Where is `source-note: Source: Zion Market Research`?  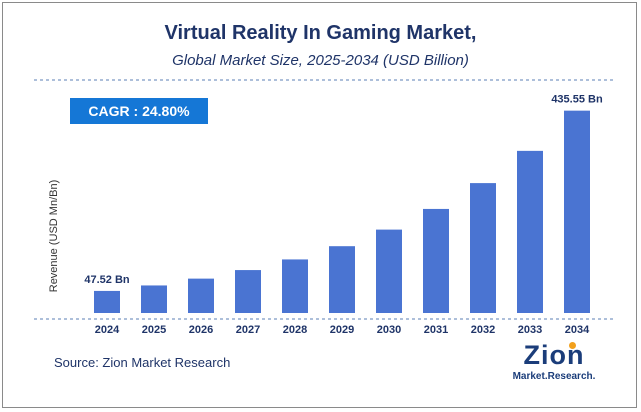
source-note: Source: Zion Market Research is located at coordinates (142, 362).